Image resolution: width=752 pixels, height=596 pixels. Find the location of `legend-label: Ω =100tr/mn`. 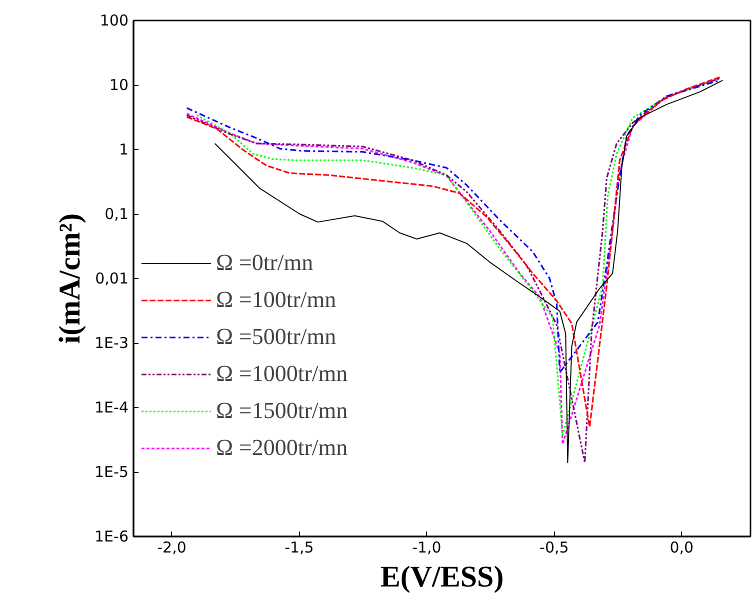

legend-label: Ω =100tr/mn is located at coordinates (276, 300).